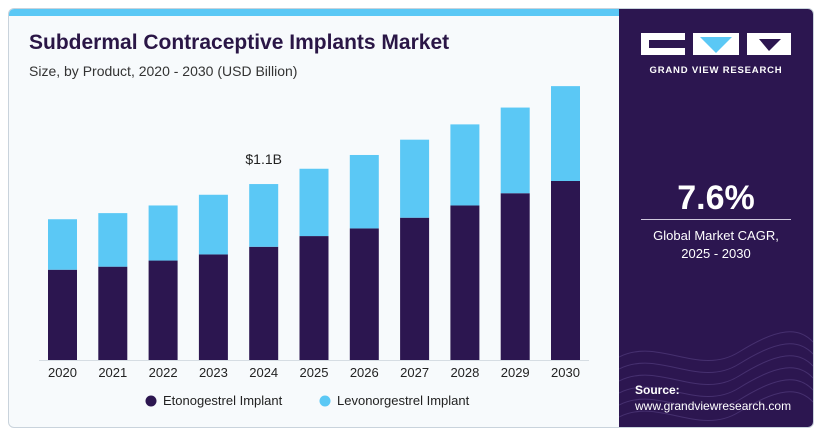  What do you see at coordinates (264, 215) in the screenshot?
I see `bar-levonorgestrel-2024` at bounding box center [264, 215].